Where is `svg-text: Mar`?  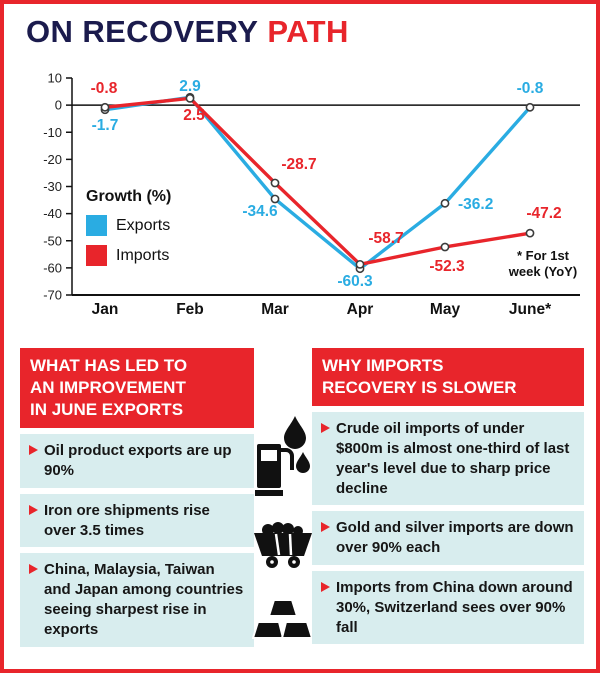 svg-text: Mar is located at coordinates (275, 309).